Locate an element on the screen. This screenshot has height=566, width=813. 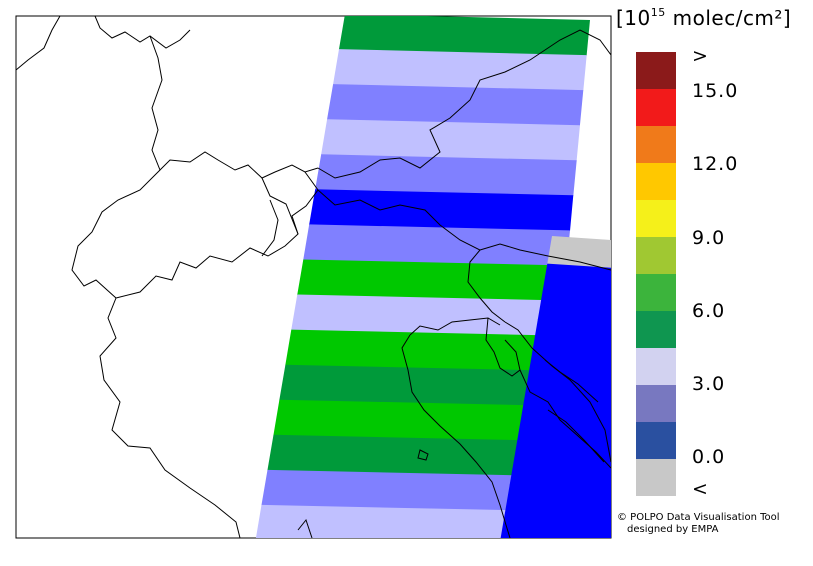
legend-label-6: 6.0 is located at coordinates (709, 311).